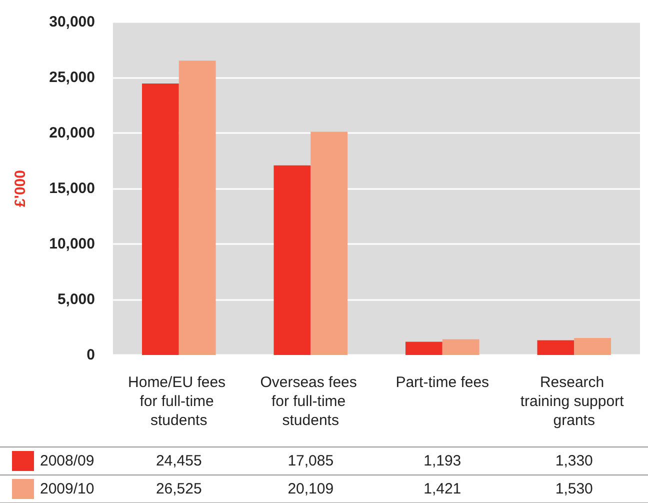  I want to click on x-tick-label: Part-time fees, so click(443, 382).